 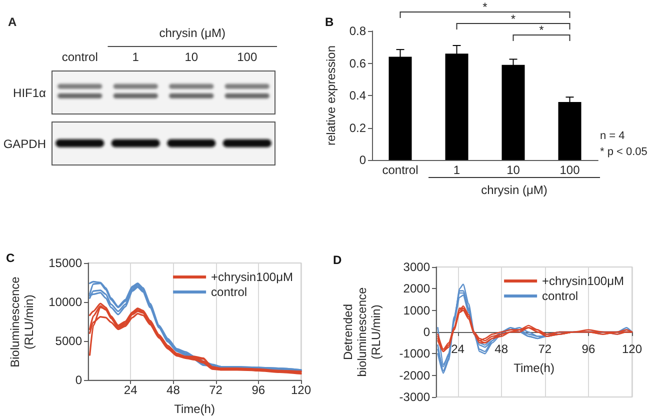 I want to click on y-tick-label: 2000, so click(x=416, y=289).